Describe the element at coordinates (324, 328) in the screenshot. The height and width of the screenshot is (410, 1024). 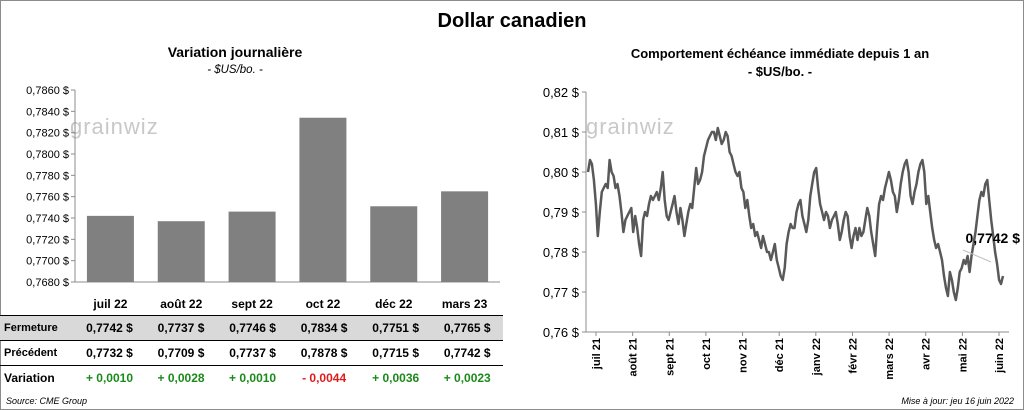
I see `table-cell: 0,7834 $` at that location.